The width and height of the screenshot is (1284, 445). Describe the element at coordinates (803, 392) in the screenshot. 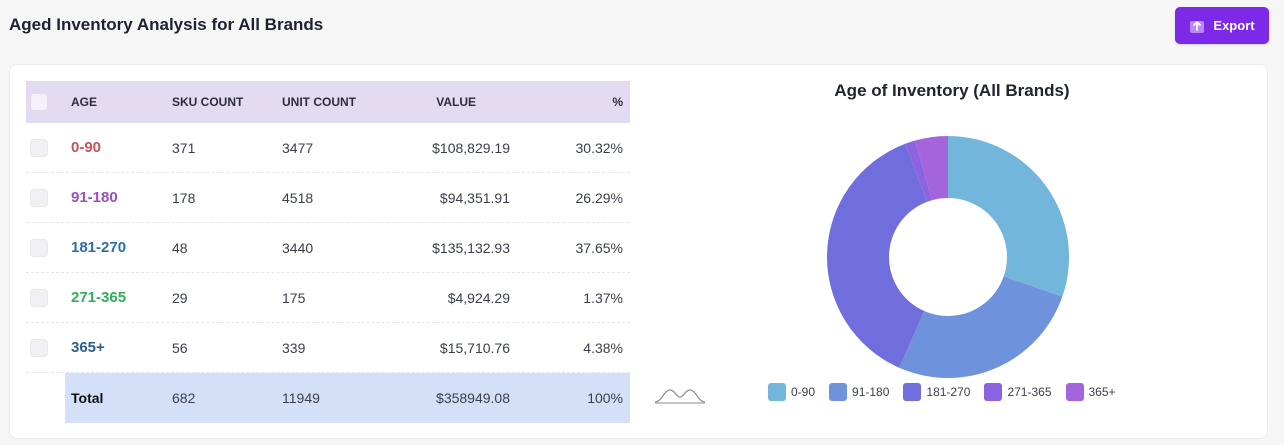

I see `legend-label: 0-90` at that location.